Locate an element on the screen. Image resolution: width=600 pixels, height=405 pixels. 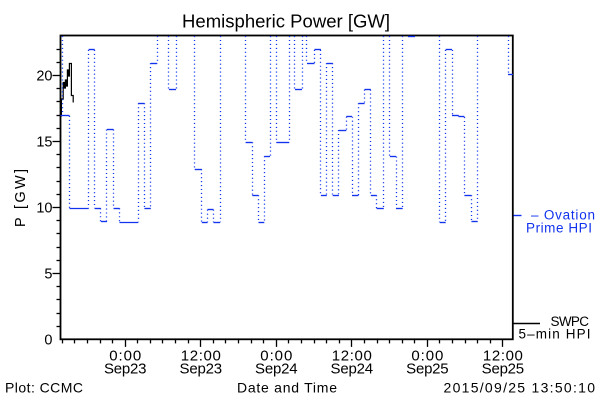
svg-text: 5–min HPI is located at coordinates (555, 334).